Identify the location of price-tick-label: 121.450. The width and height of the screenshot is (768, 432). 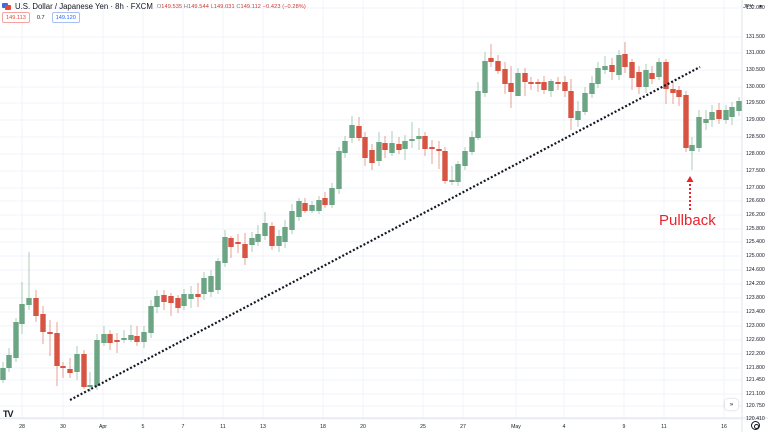
(755, 380).